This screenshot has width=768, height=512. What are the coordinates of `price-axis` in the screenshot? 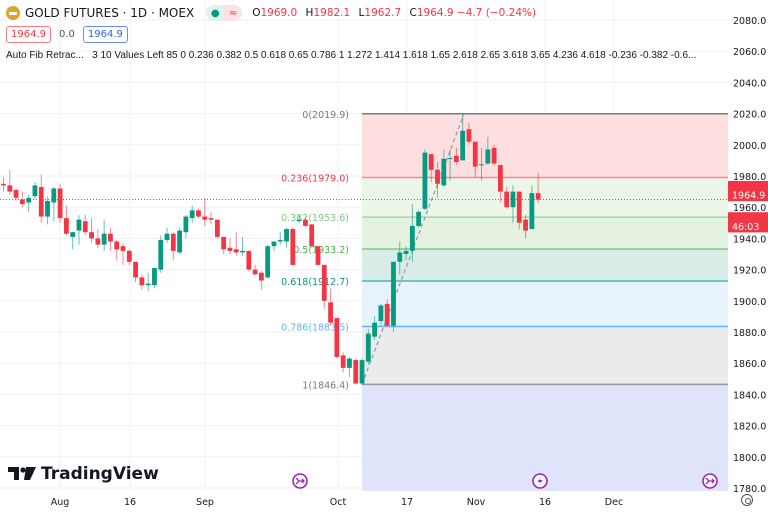 It's located at (748, 256).